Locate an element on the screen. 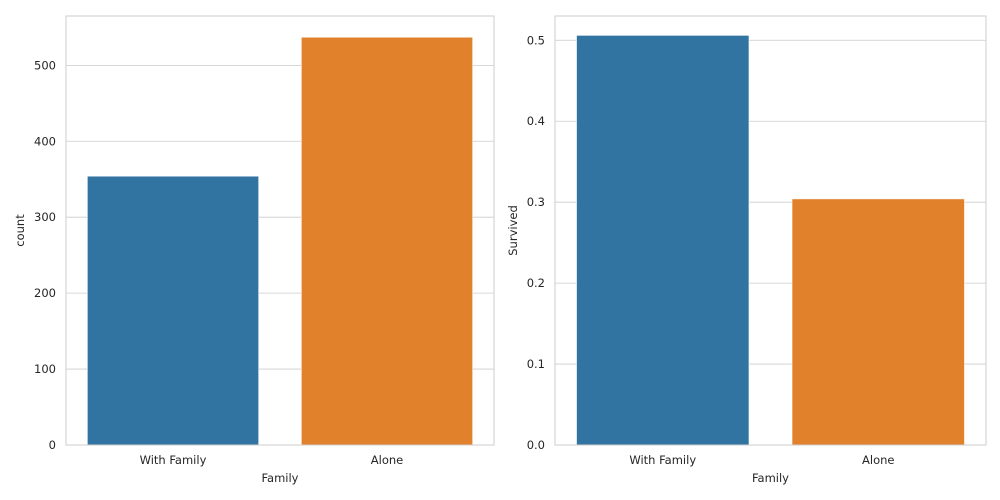  y-axis-label: Survived is located at coordinates (513, 230).